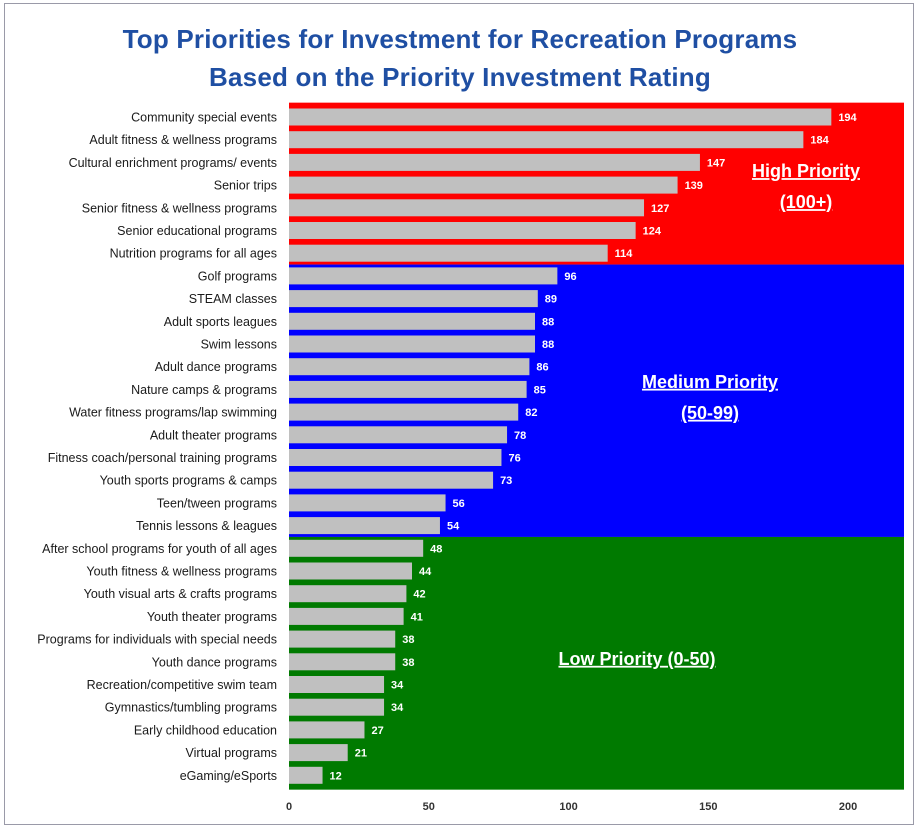 Image resolution: width=920 pixels, height=829 pixels. What do you see at coordinates (419, 595) in the screenshot?
I see `value-label: 42` at bounding box center [419, 595].